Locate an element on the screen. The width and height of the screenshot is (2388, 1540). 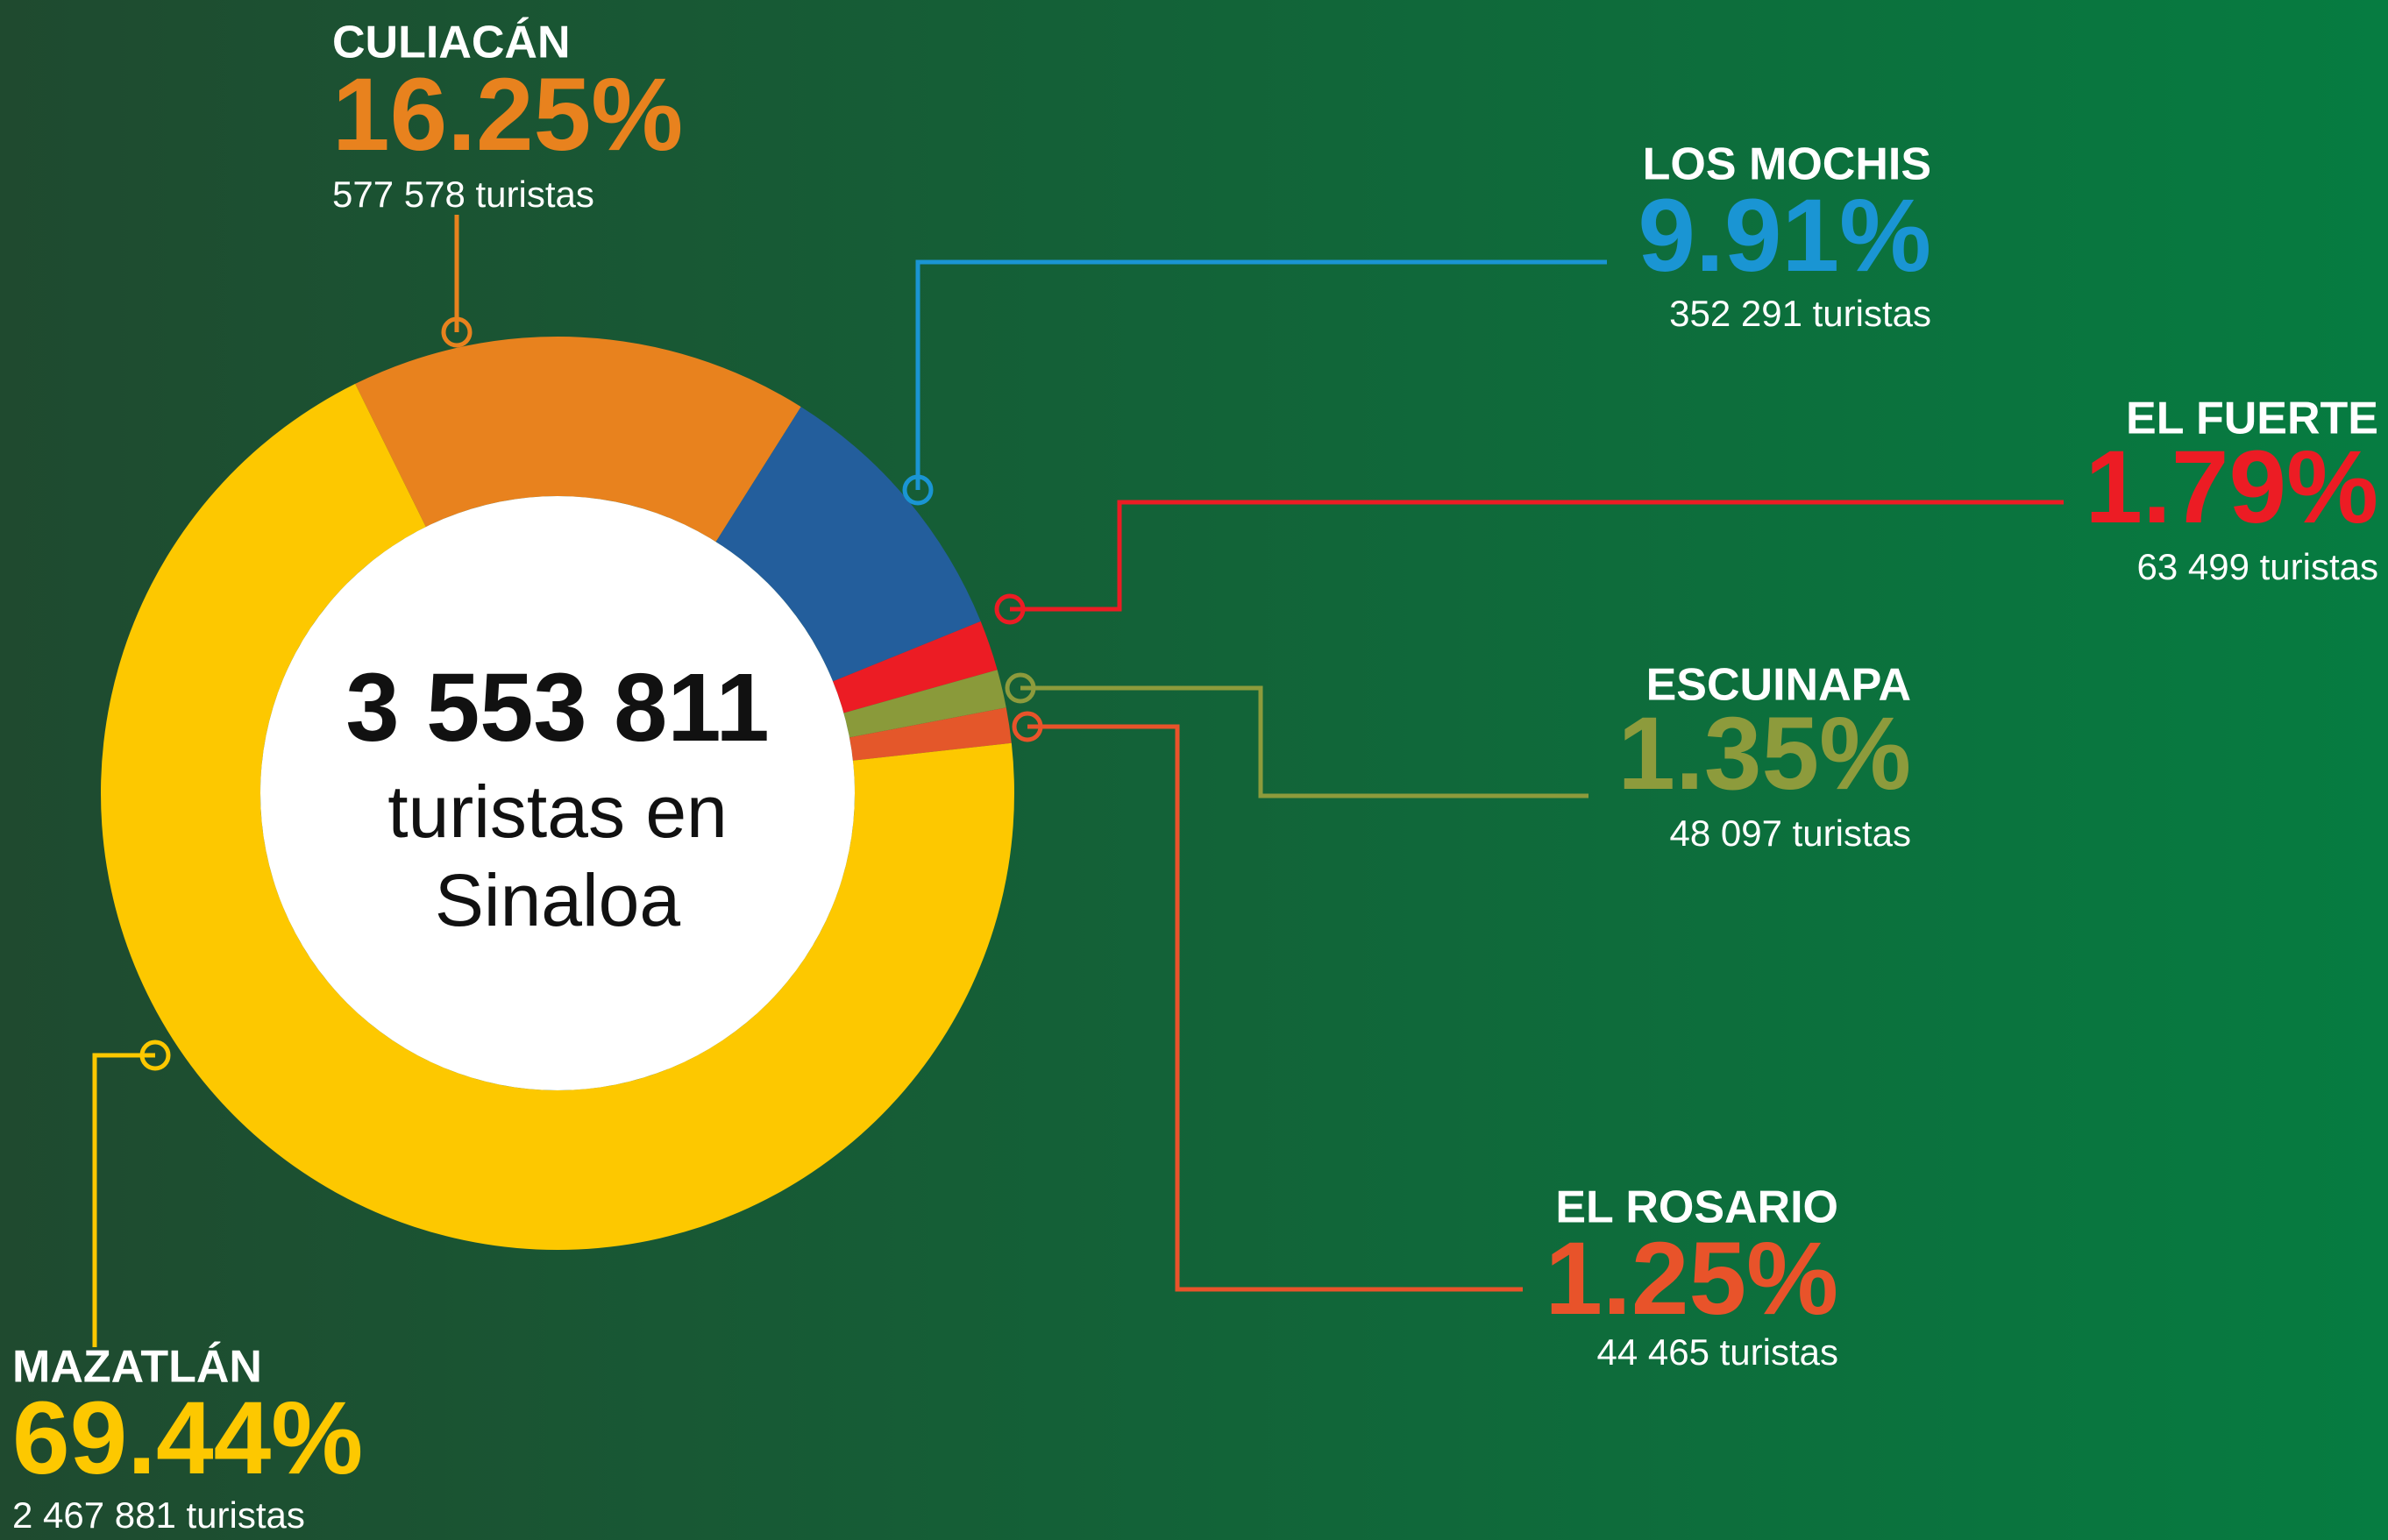
percent-label: 1.79% is located at coordinates (2231, 487).